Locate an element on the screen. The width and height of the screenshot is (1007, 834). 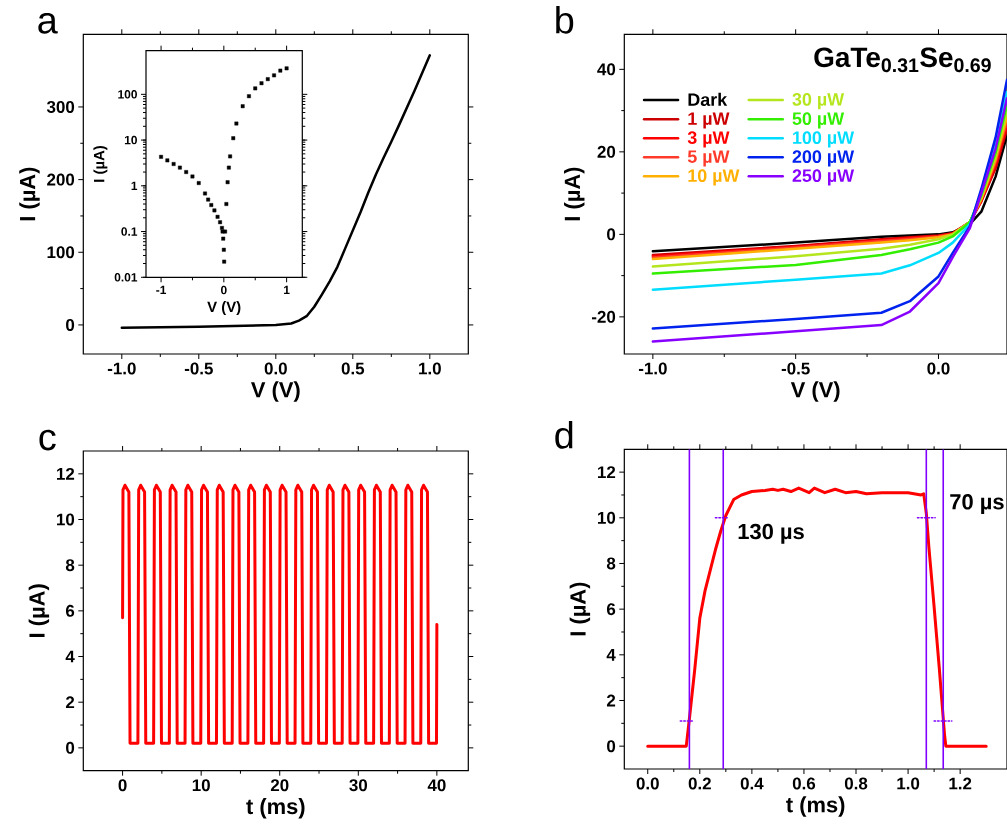
y-tick-label: 300 is located at coordinates (60, 106).